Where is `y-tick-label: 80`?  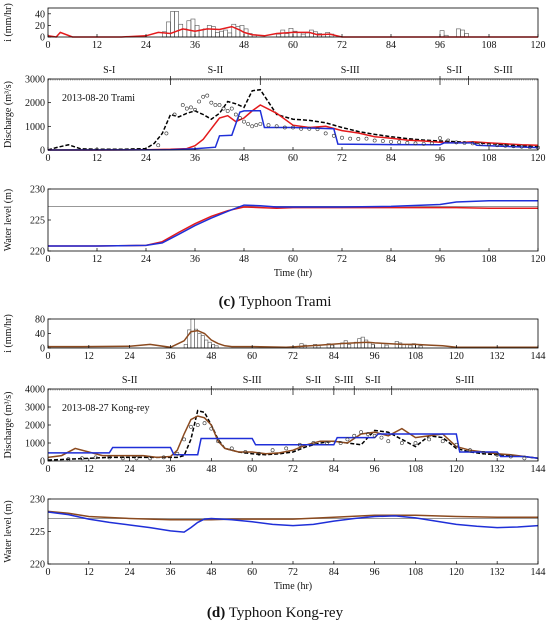
y-tick-label: 80 is located at coordinates (40, 320).